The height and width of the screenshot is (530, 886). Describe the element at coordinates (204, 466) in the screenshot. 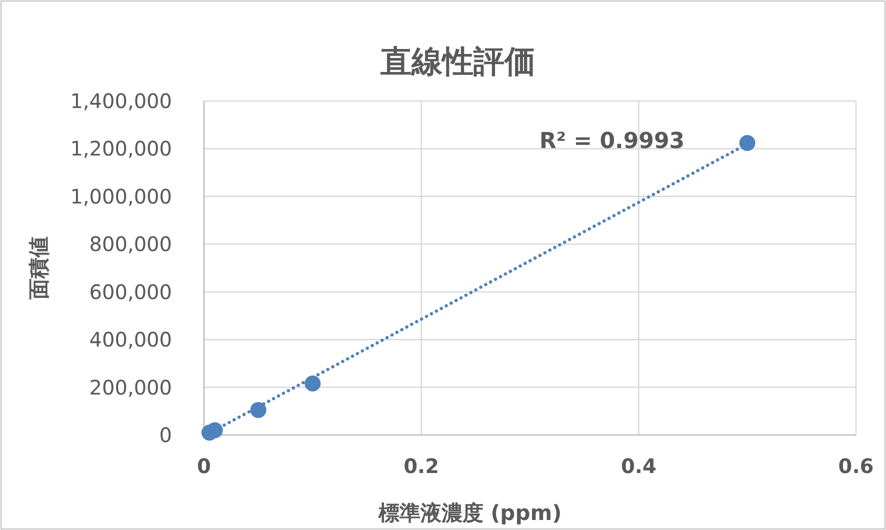

I see `x-tick-label: 0` at that location.